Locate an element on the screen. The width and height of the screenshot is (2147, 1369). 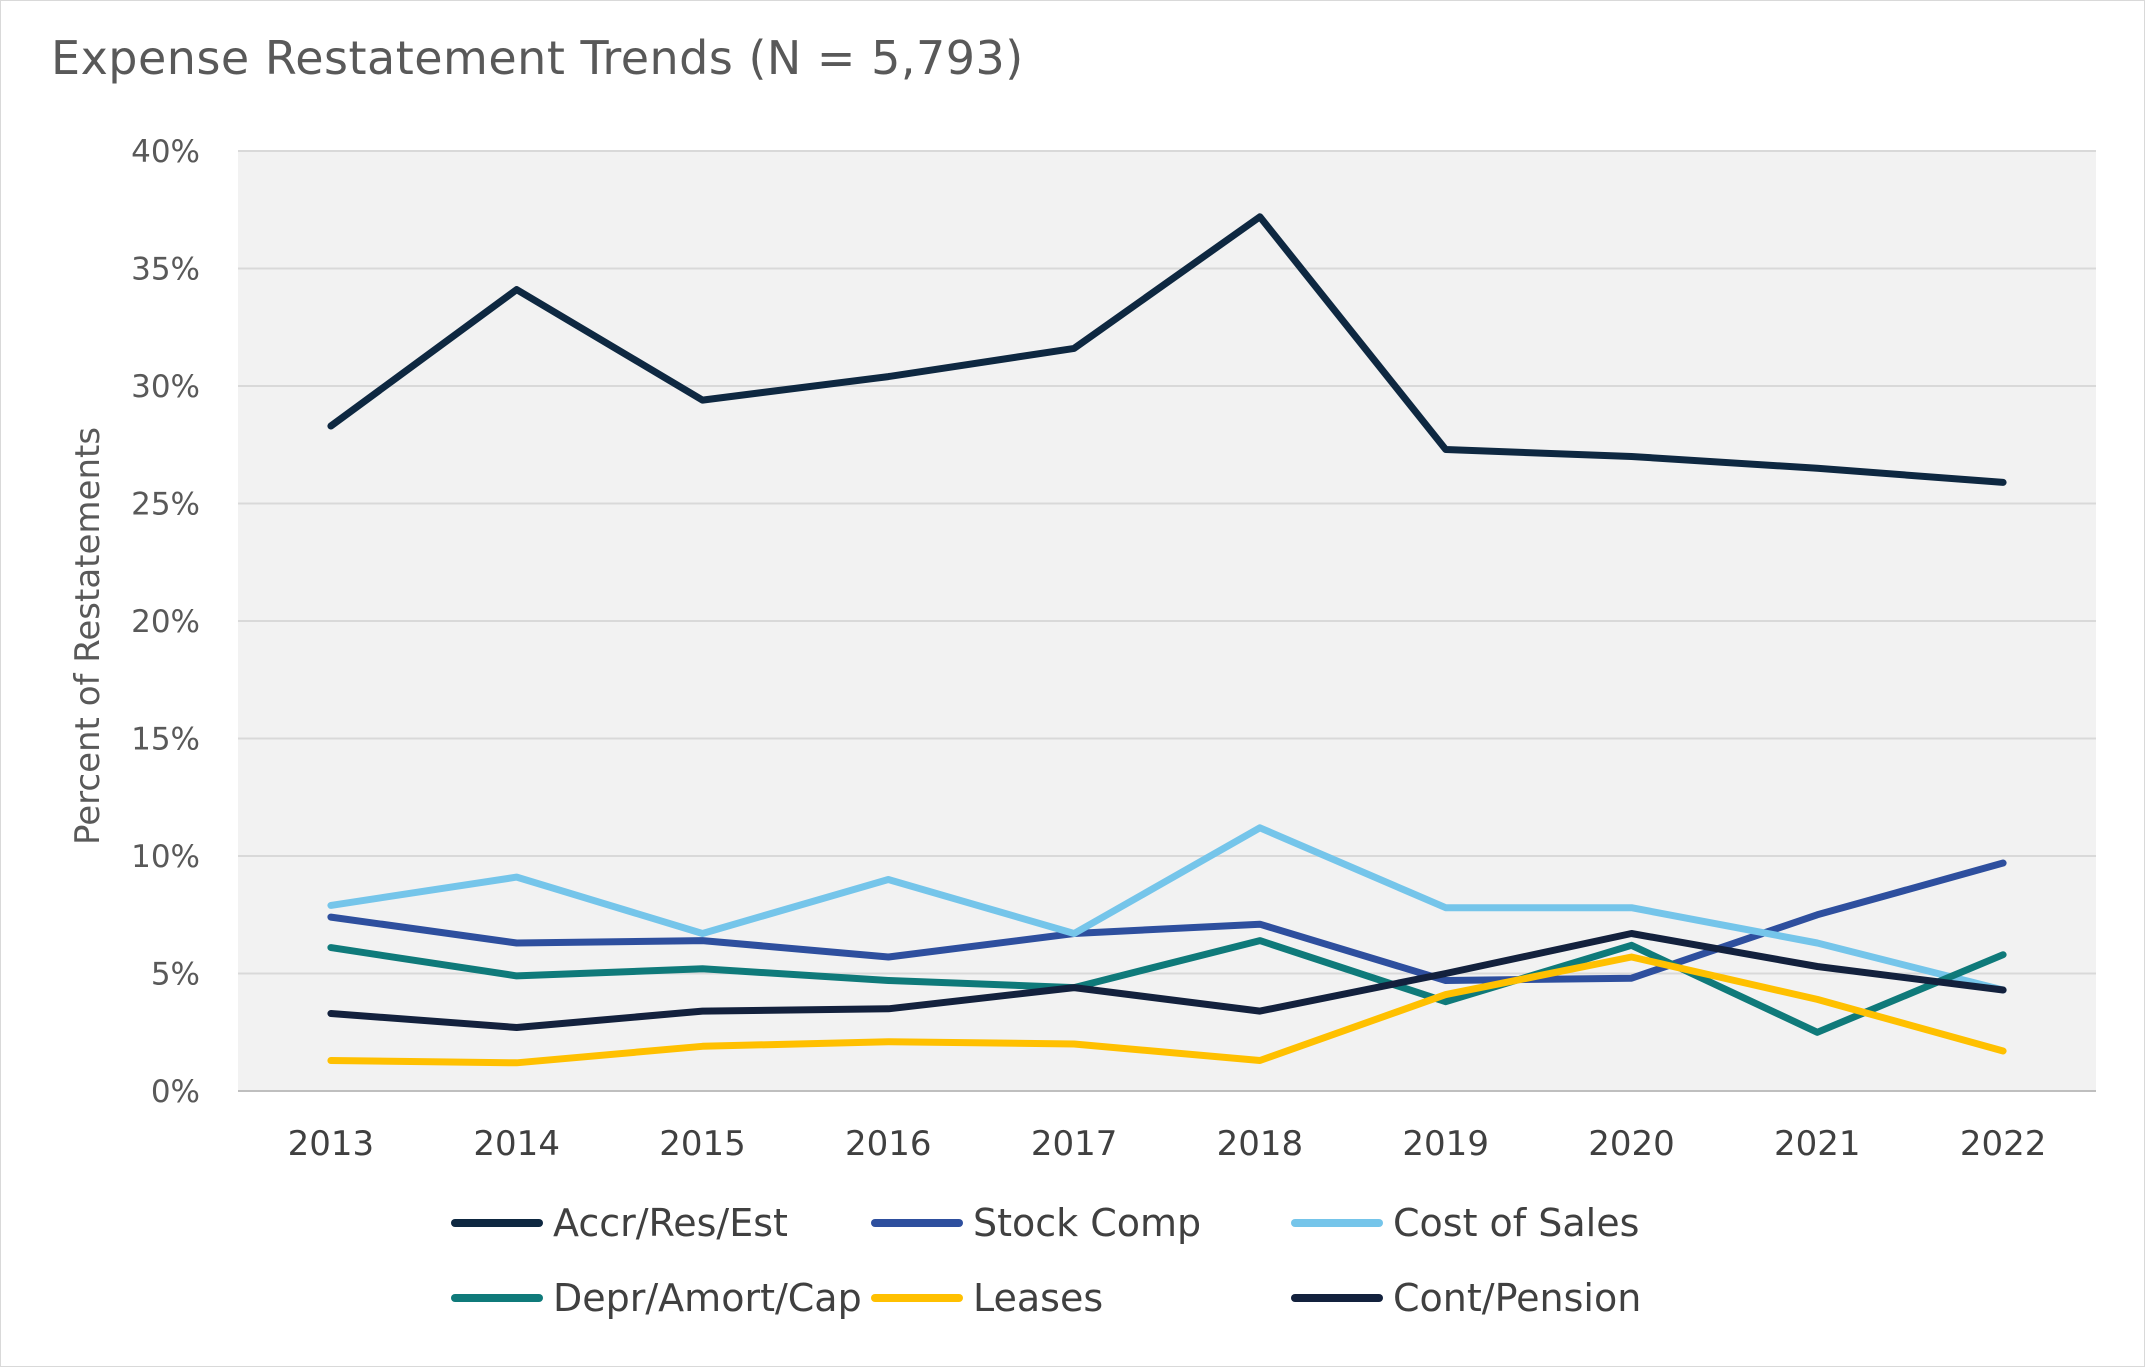
y-axis-label: Percent of Restatements is located at coordinates (88, 636).